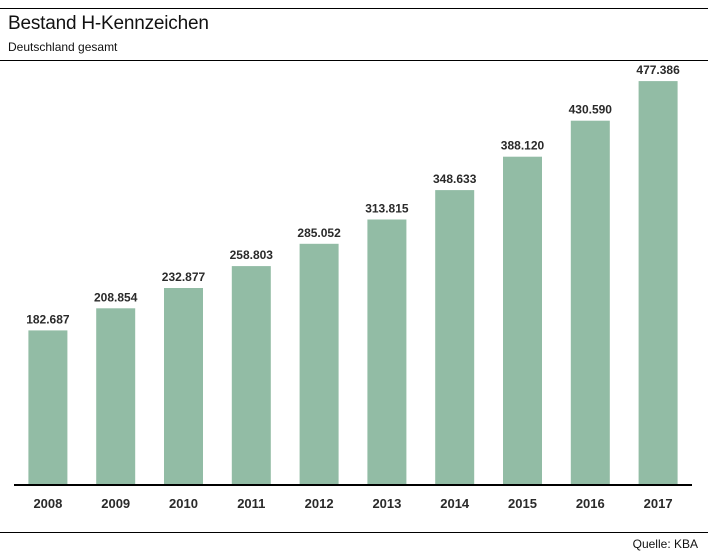  What do you see at coordinates (48, 407) in the screenshot?
I see `bar-2008` at bounding box center [48, 407].